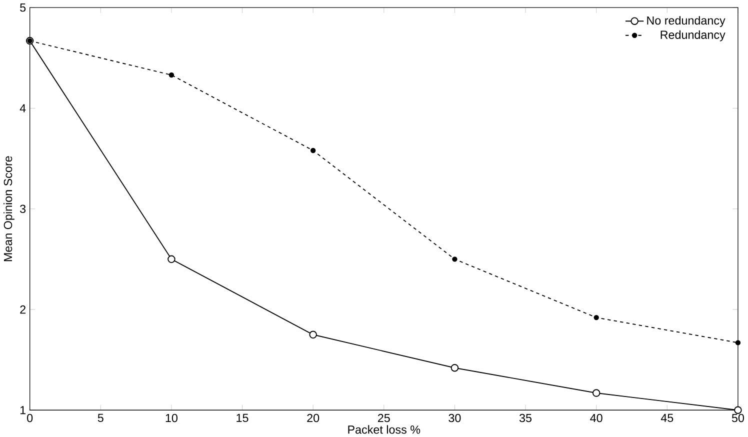 This screenshot has height=437, width=748. What do you see at coordinates (667, 418) in the screenshot?
I see `x-tick-label: 45` at bounding box center [667, 418].